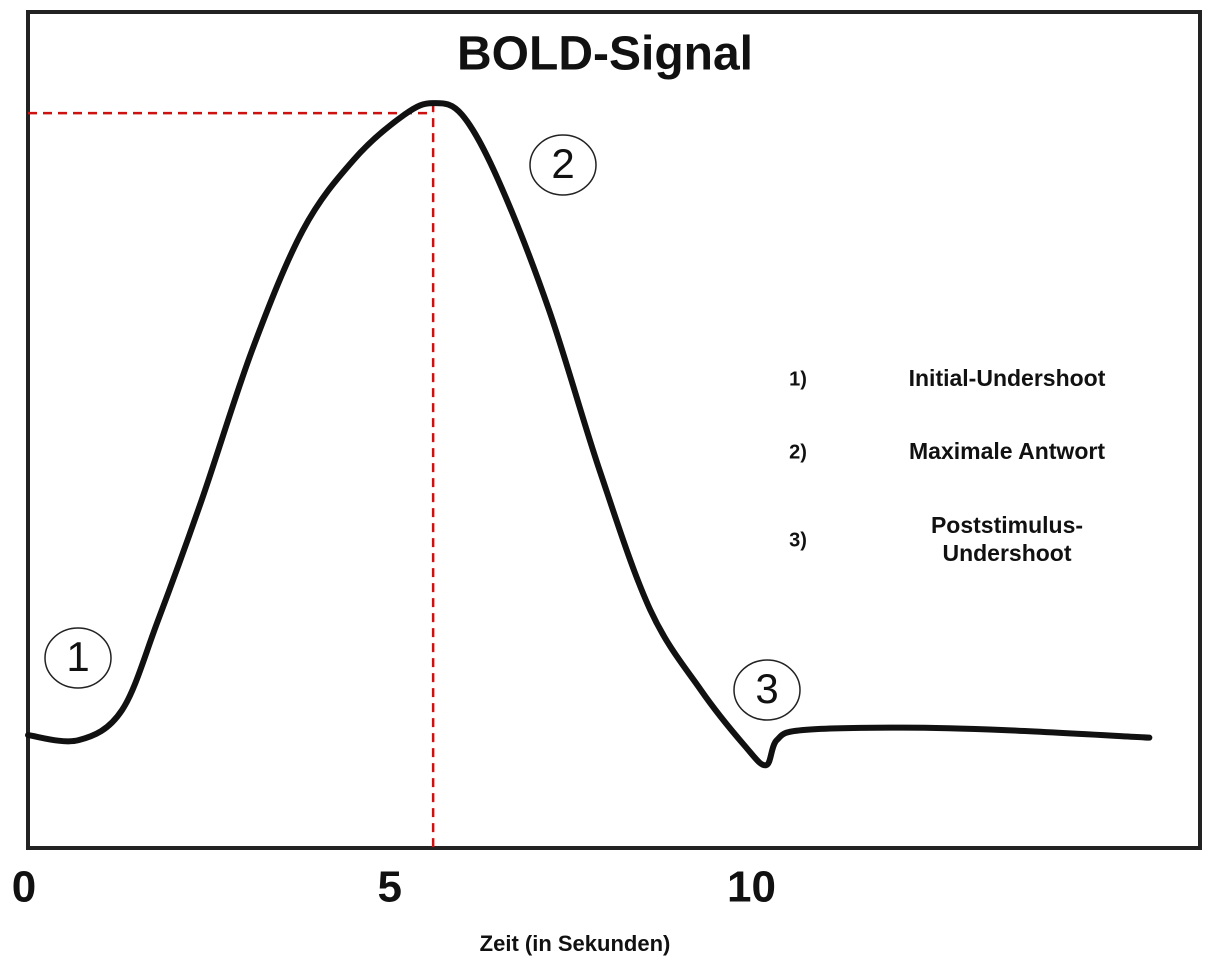 The height and width of the screenshot is (967, 1205). Describe the element at coordinates (389, 887) in the screenshot. I see `x-tick-label: 5` at that location.